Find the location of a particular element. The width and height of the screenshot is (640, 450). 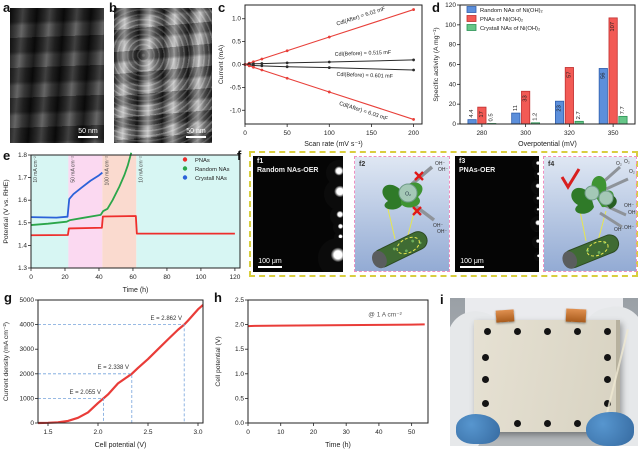

svg-text: Random NAs of Ni(OH)₂ is located at coordinates (511, 11).